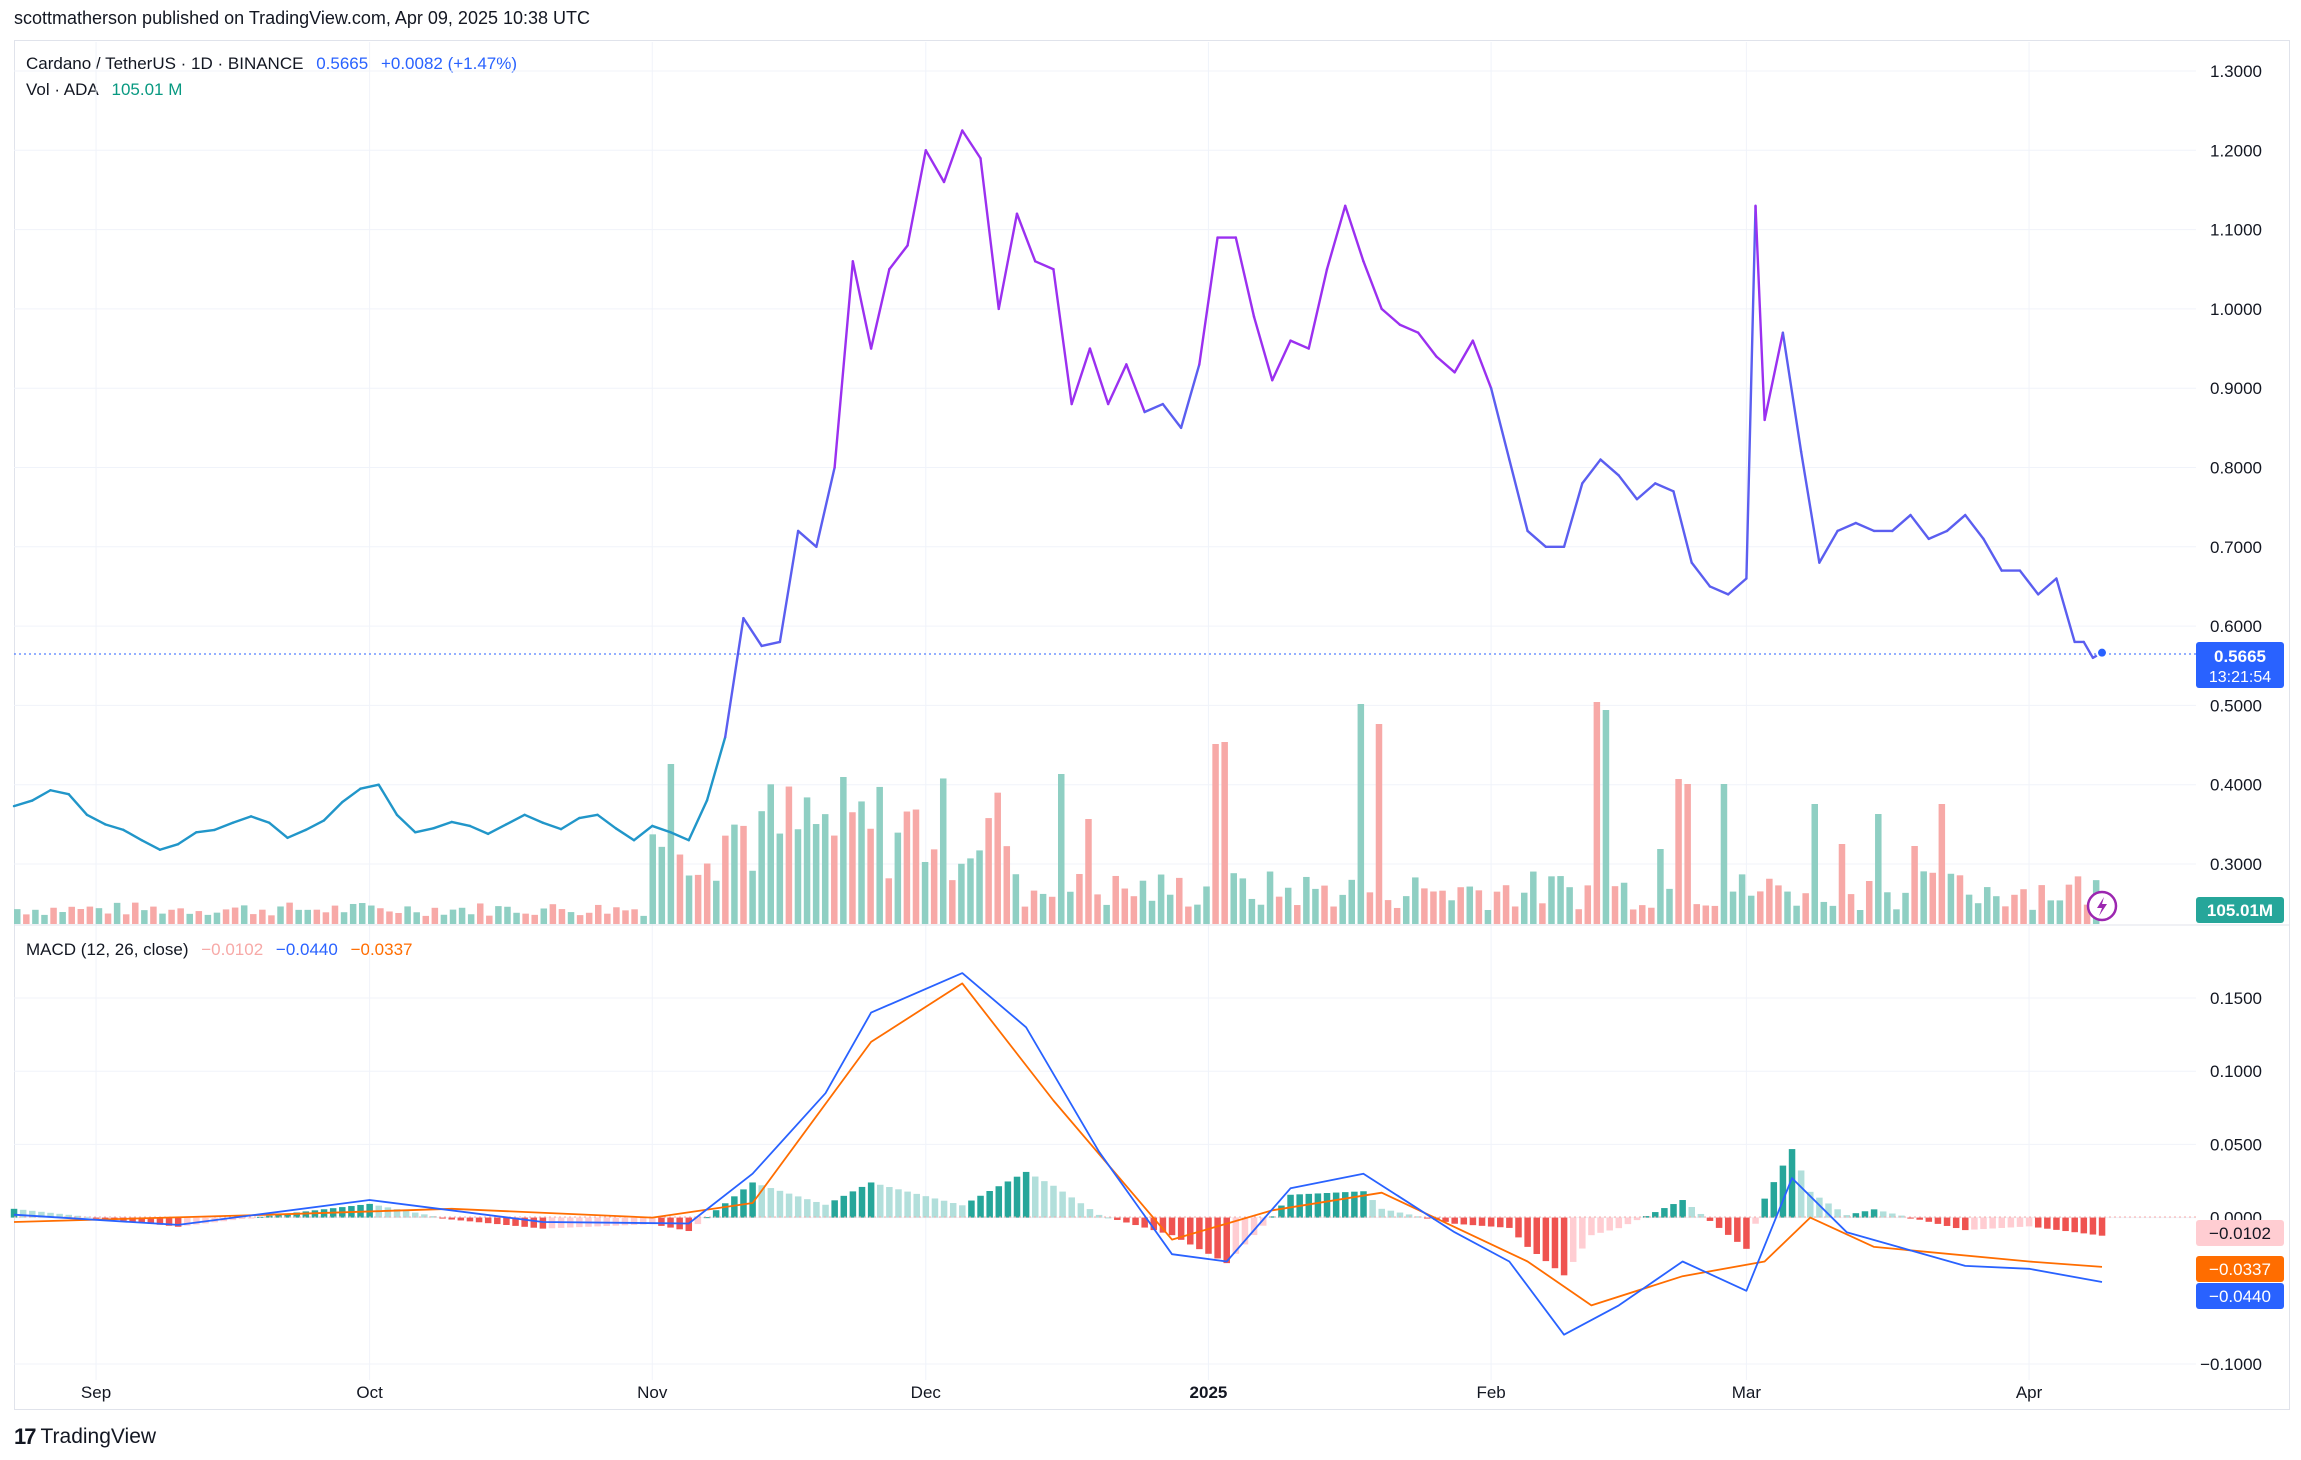 The image size is (2301, 1460). Describe the element at coordinates (62, 89) in the screenshot. I see `volume-label: Vol · ADA` at that location.